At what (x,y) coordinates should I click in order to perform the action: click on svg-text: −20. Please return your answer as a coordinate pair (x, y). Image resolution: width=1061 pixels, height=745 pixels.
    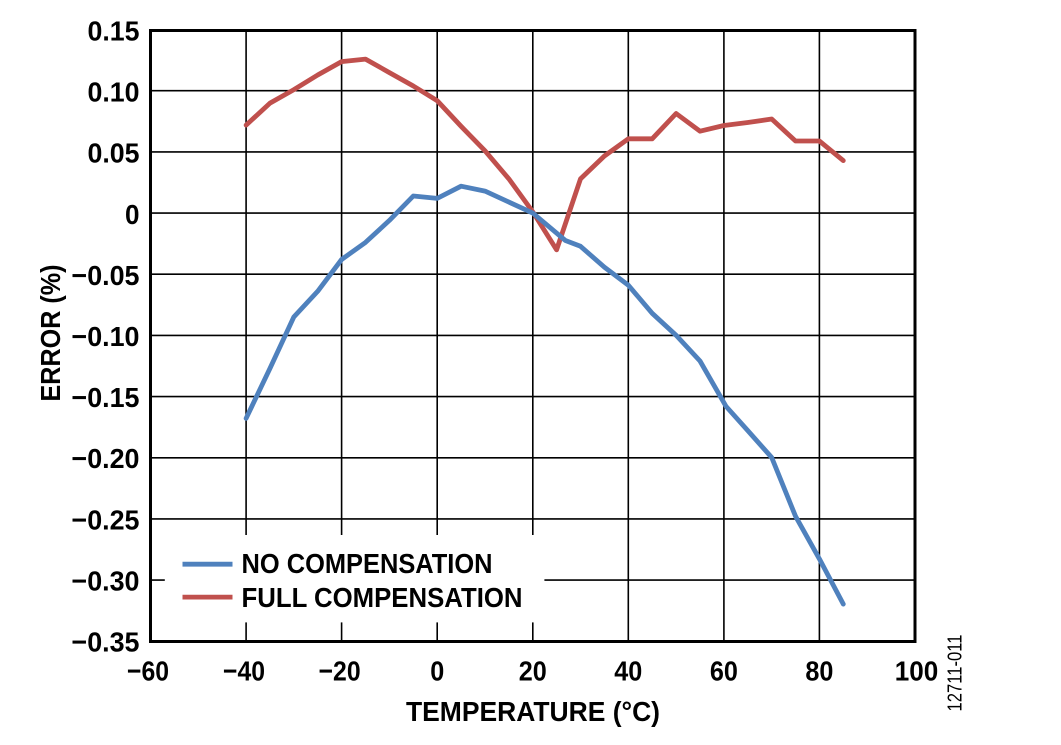
    Looking at the image, I should click on (340, 671).